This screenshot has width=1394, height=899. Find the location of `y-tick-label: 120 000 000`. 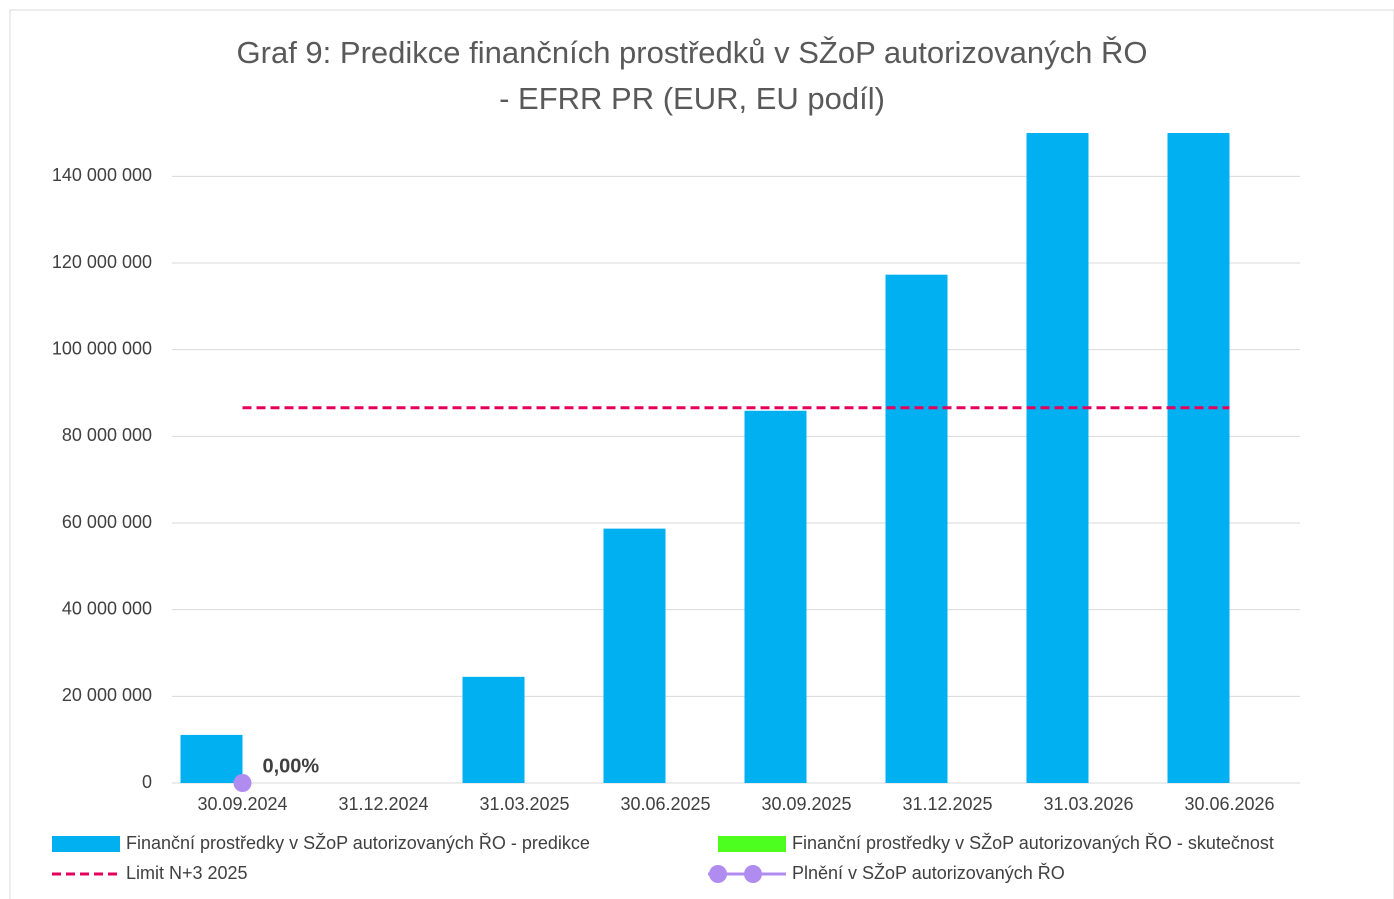

y-tick-label: 120 000 000 is located at coordinates (102, 262).